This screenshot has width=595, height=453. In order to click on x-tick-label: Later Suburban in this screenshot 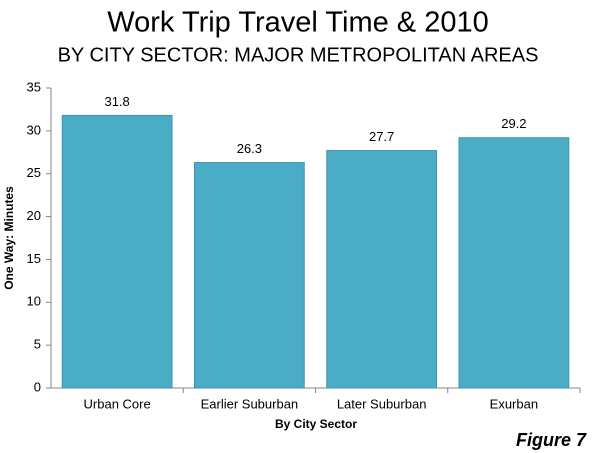, I will do `click(382, 403)`.